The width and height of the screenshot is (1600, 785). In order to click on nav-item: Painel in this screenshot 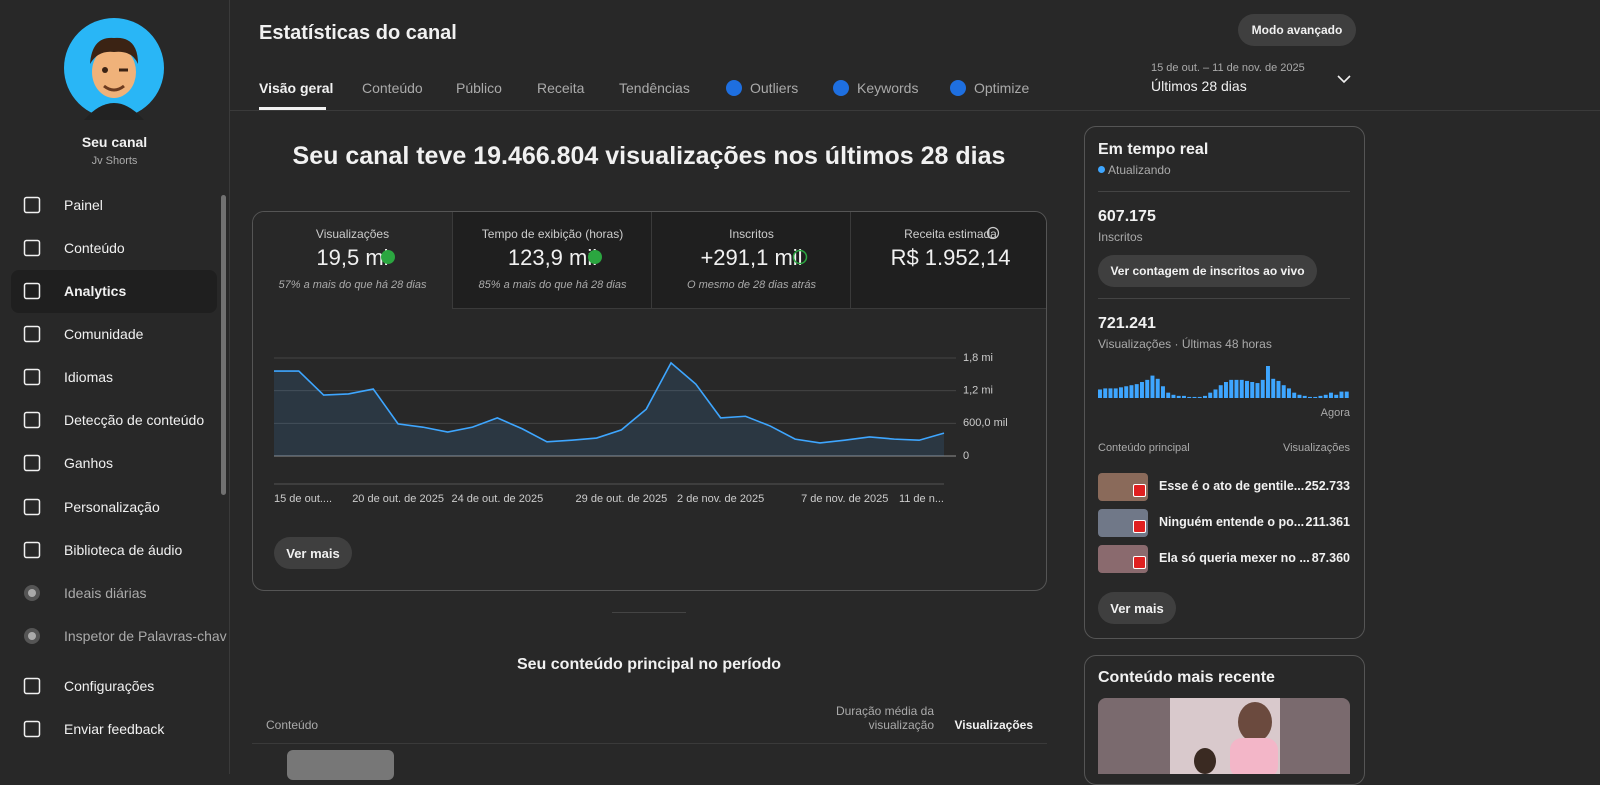, I will do `click(83, 205)`.